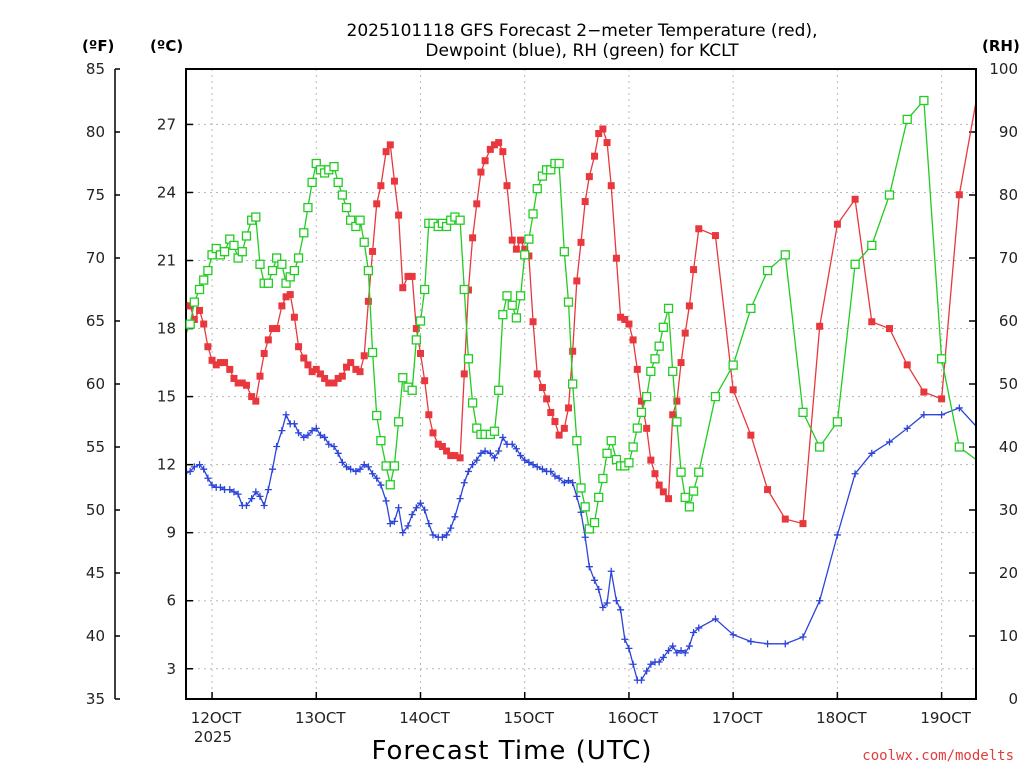  What do you see at coordinates (95, 510) in the screenshot?
I see `fahrenheit-tick-label: 50` at bounding box center [95, 510].